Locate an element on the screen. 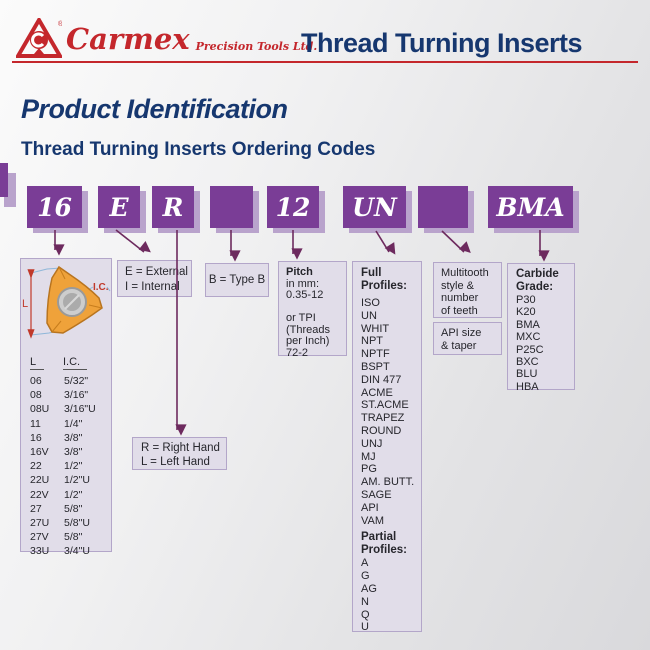 The width and height of the screenshot is (650, 650). col-header-ic: I.C. is located at coordinates (75, 362).